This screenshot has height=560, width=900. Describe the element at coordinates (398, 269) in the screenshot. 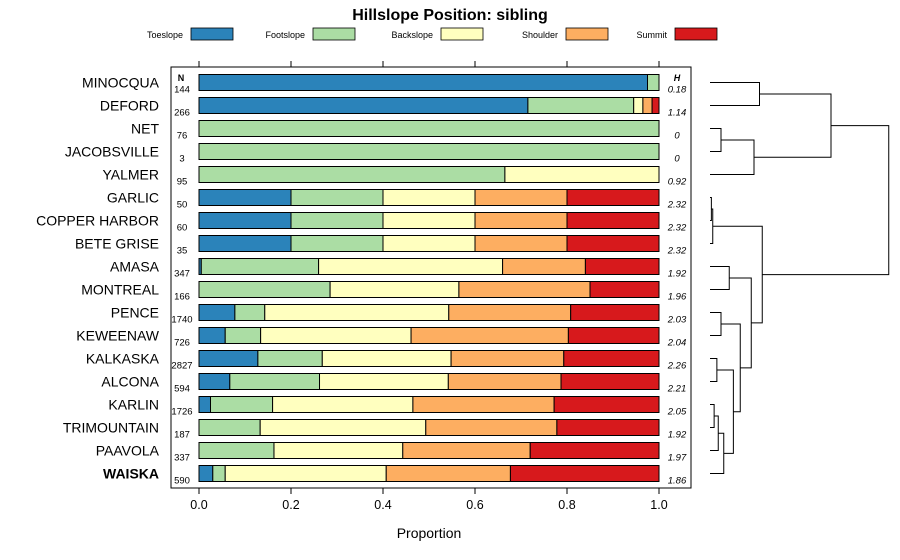

I see `row-amasa: AMASA 347 1.92` at that location.